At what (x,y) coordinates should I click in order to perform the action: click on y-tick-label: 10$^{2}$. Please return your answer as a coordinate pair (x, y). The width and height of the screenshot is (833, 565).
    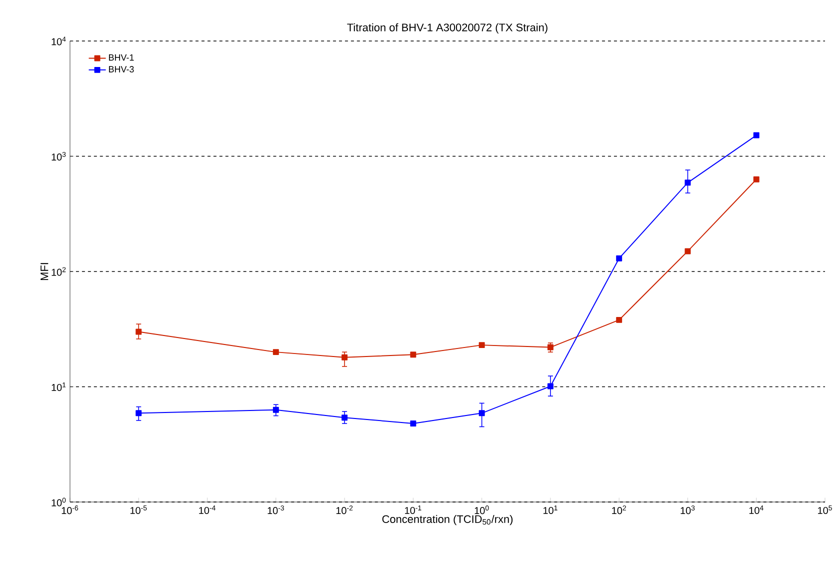
    Looking at the image, I should click on (59, 271).